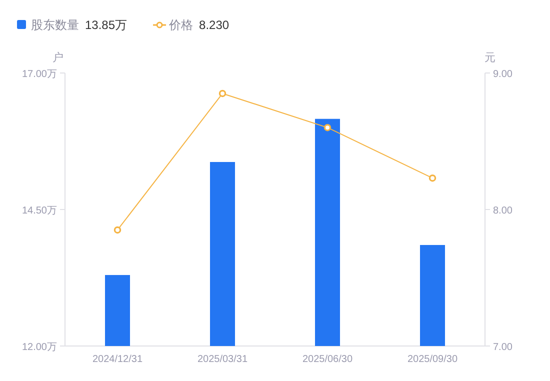  I want to click on legend-label: 股东数量, so click(55, 25).